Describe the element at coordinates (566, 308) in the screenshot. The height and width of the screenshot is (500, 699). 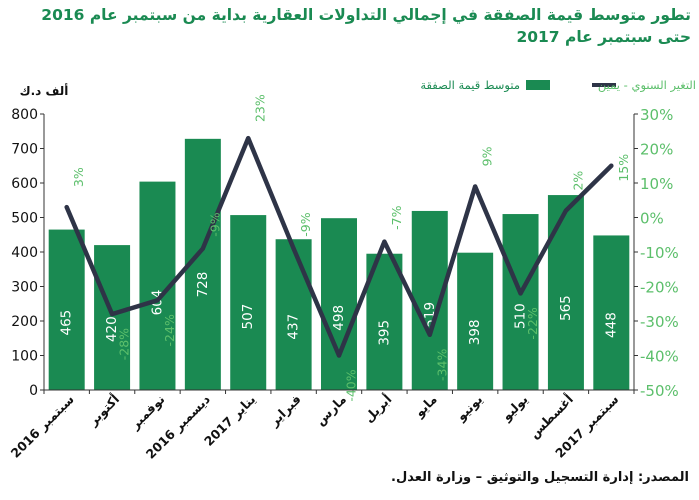
I see `bar-value-label-11: 565` at that location.